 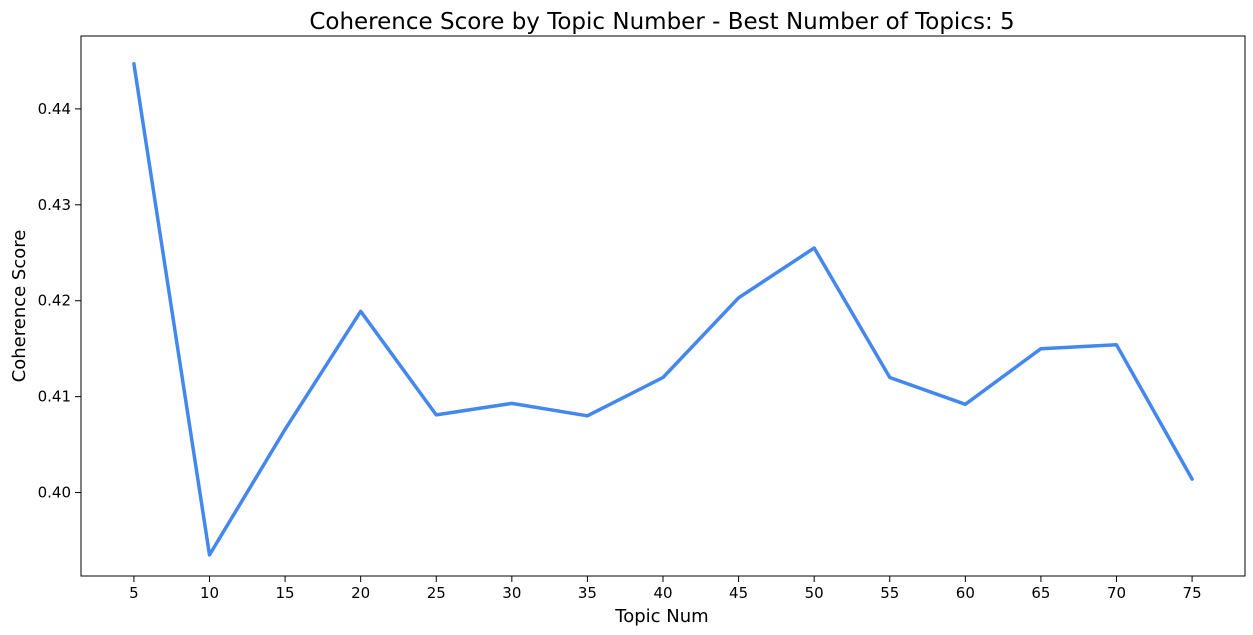 I want to click on x-tick-label: 20, so click(x=360, y=593).